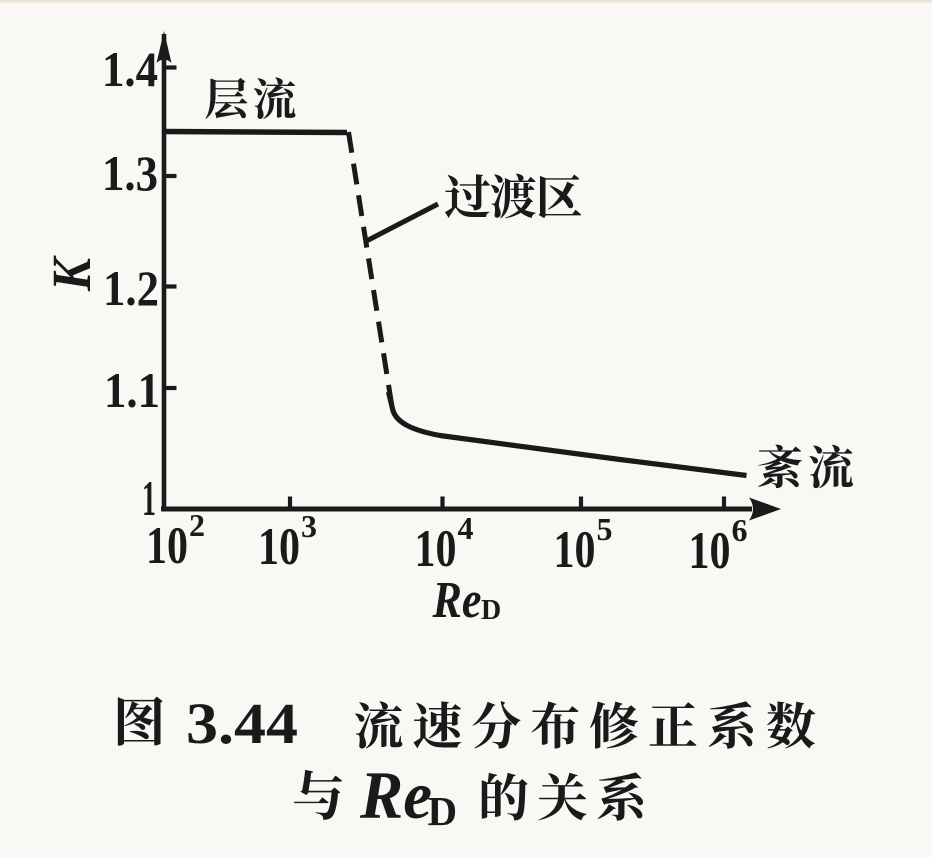  What do you see at coordinates (131, 288) in the screenshot?
I see `svg-text: 1.2` at bounding box center [131, 288].